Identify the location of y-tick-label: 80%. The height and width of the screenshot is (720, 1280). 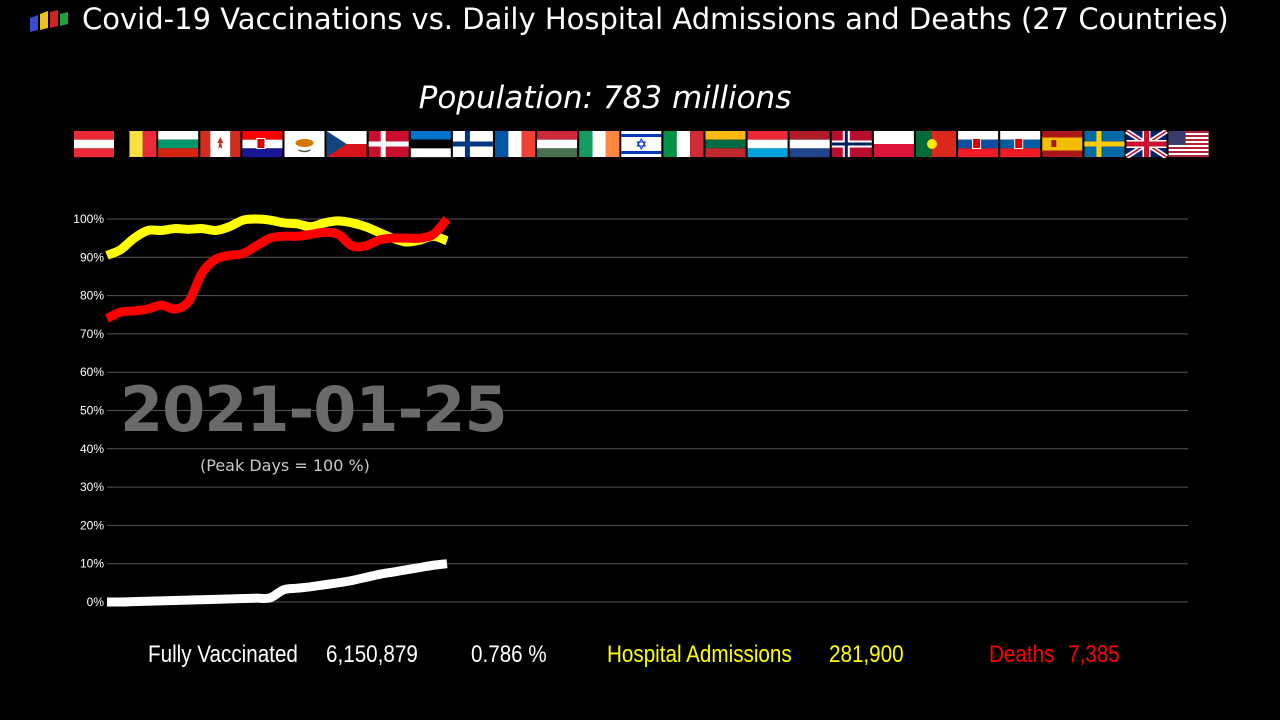
(92, 296).